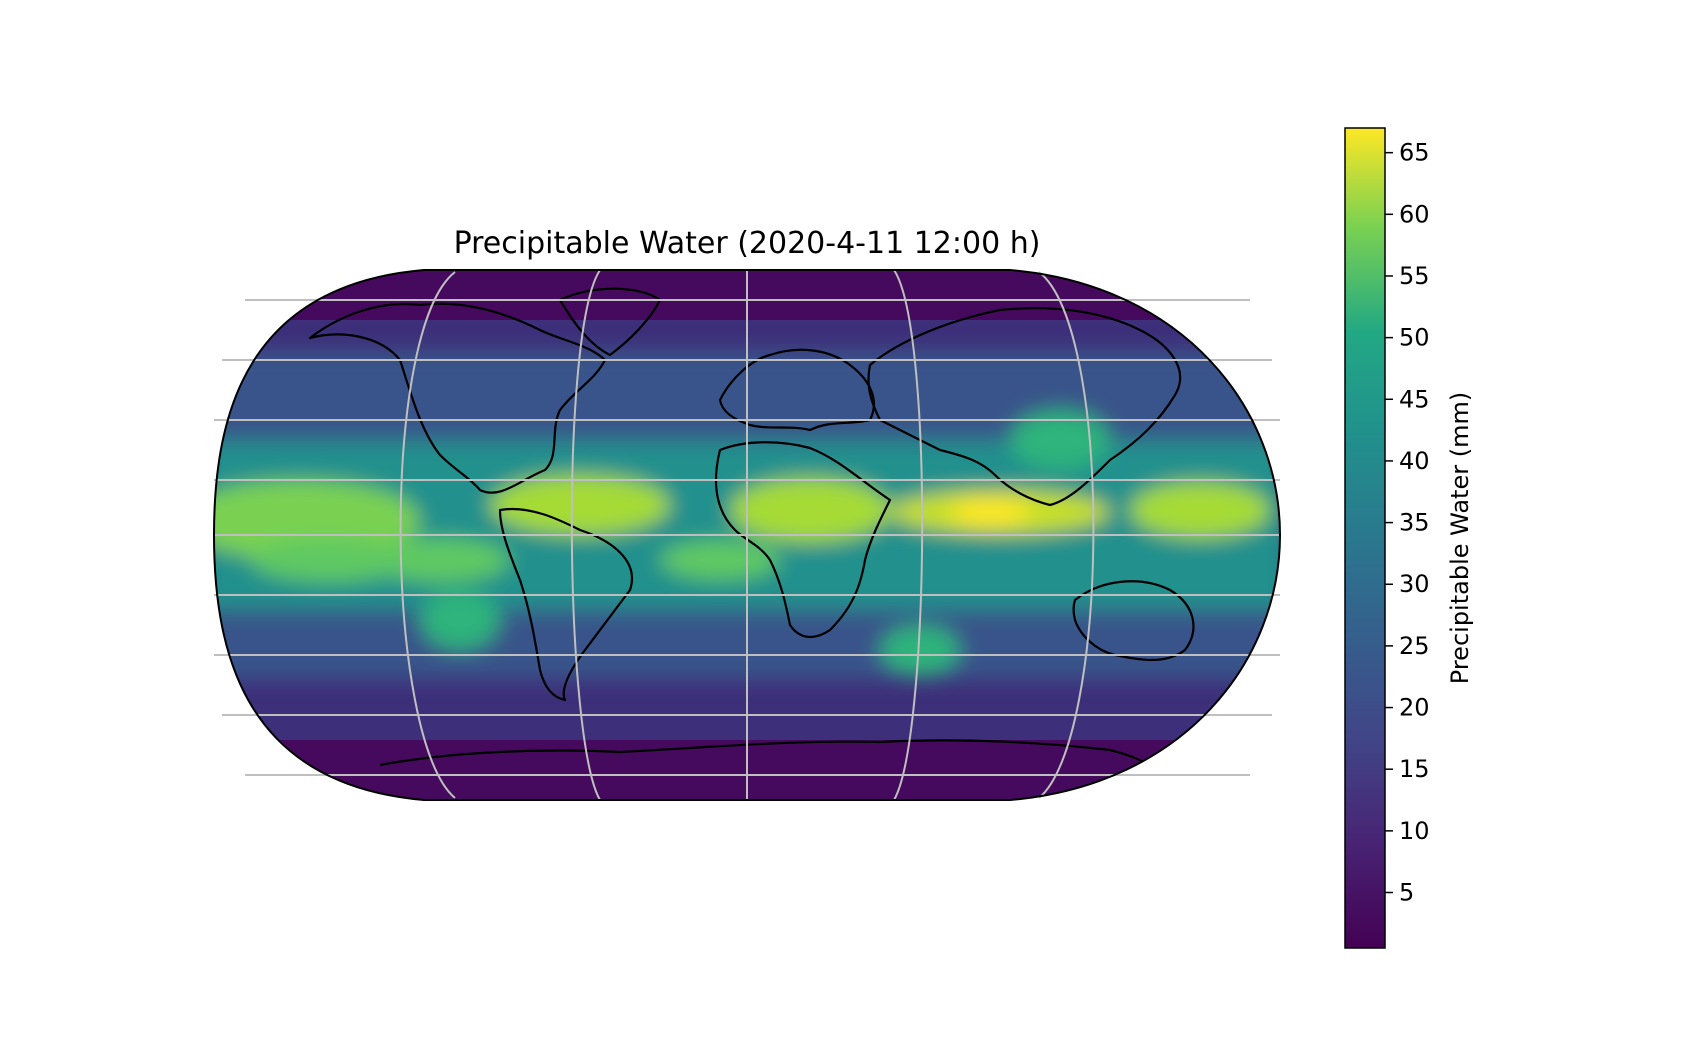 This screenshot has width=1696, height=1050. I want to click on colorbar-tick-label: 55, so click(1414, 276).